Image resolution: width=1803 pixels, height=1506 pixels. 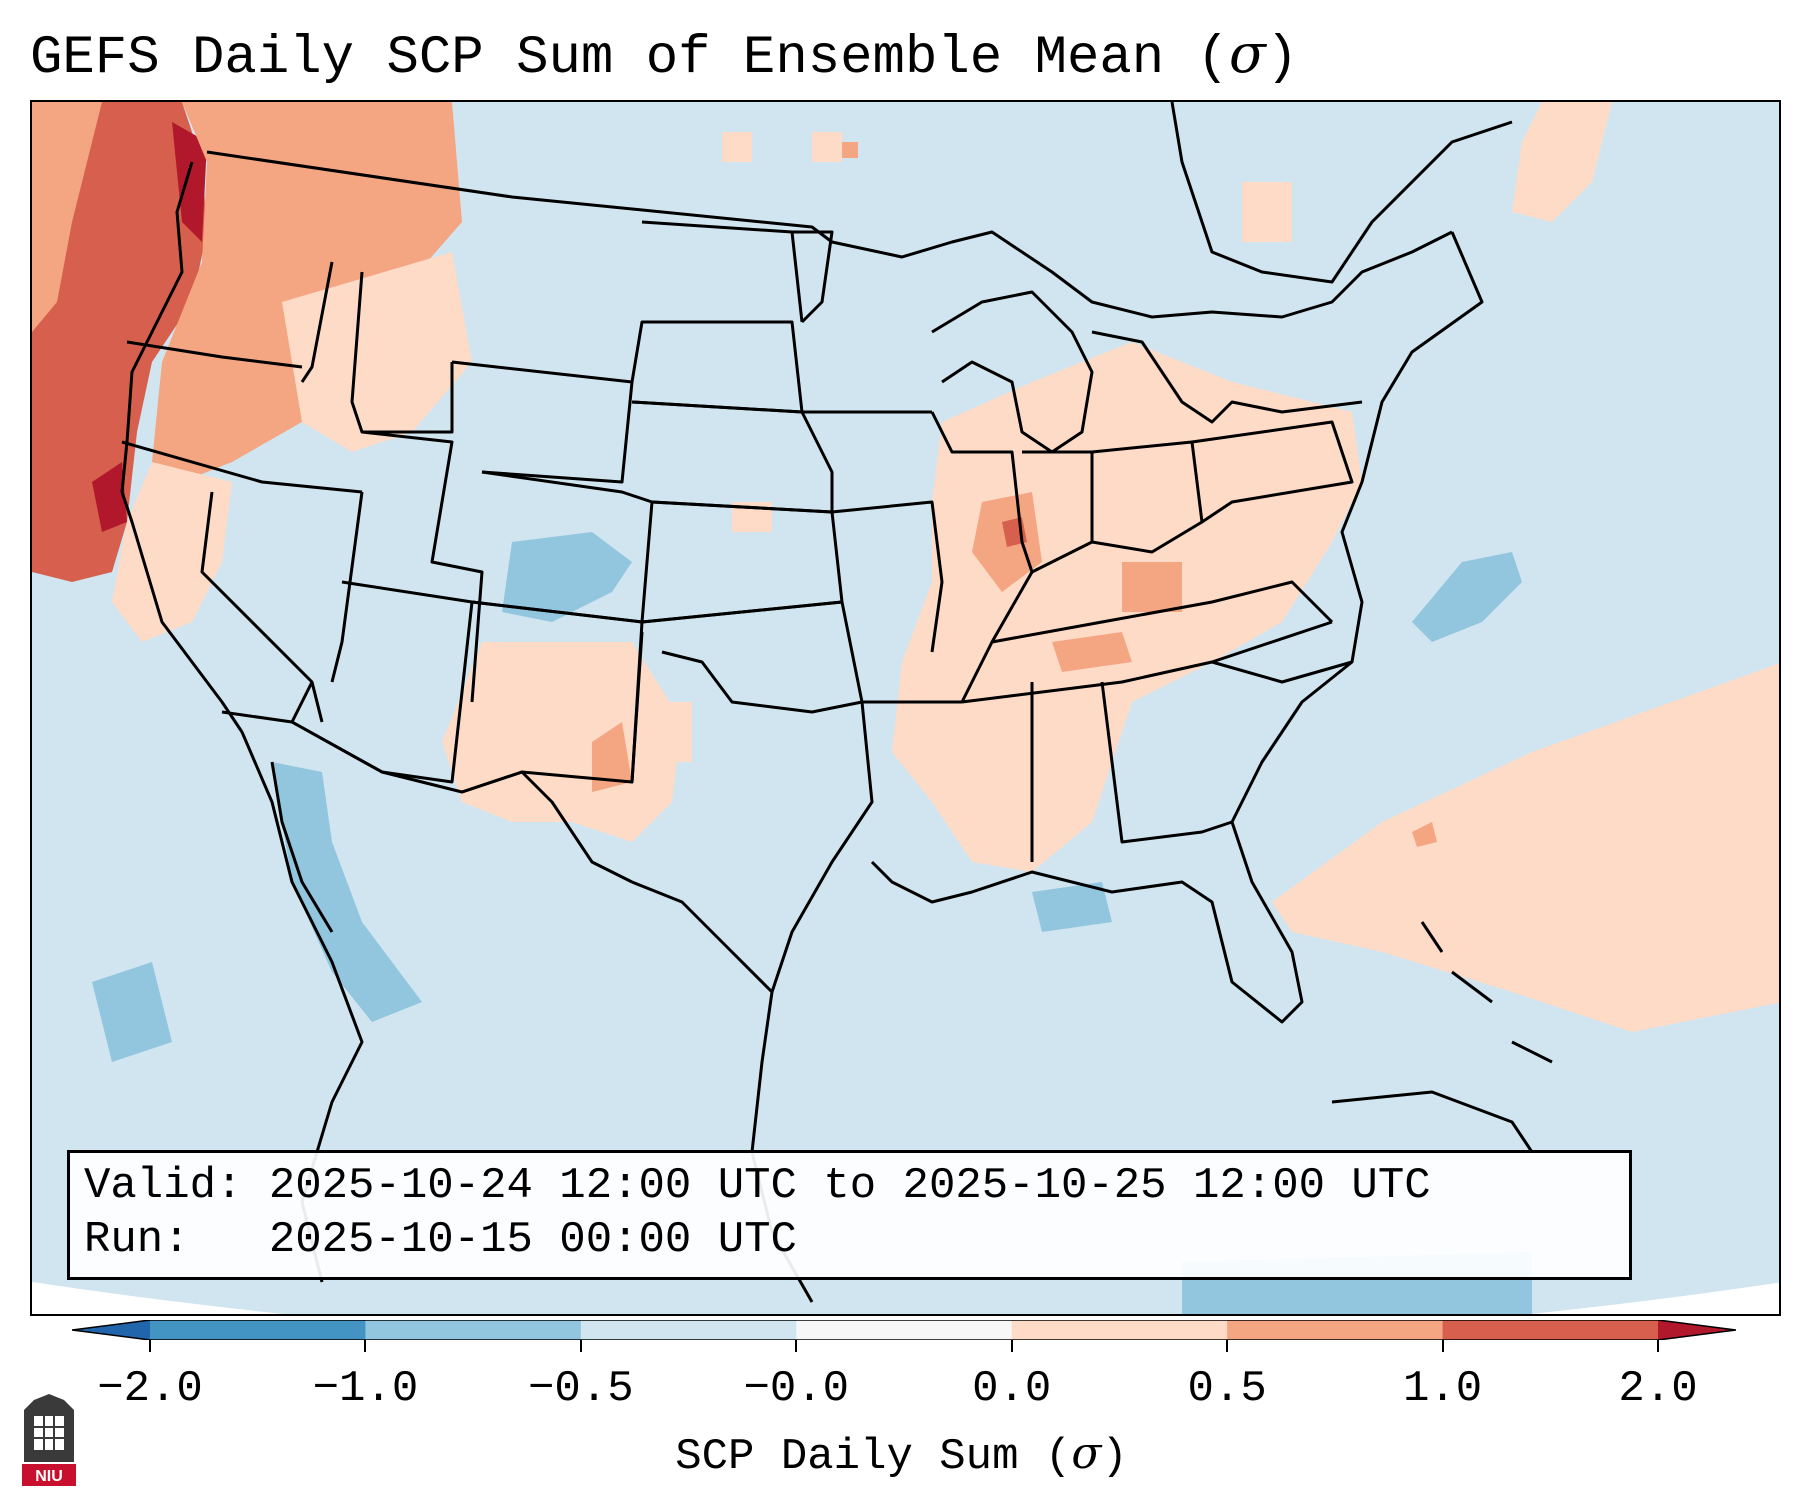 What do you see at coordinates (1282, 58) in the screenshot?
I see `chart-title-close: )` at bounding box center [1282, 58].